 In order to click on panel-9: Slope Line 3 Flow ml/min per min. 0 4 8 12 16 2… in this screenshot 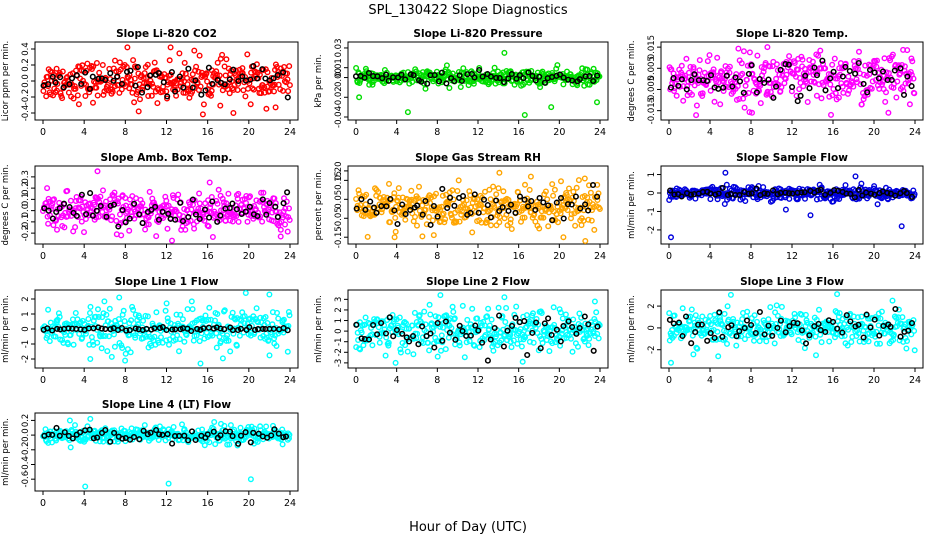, I will do `click(775, 331)`.